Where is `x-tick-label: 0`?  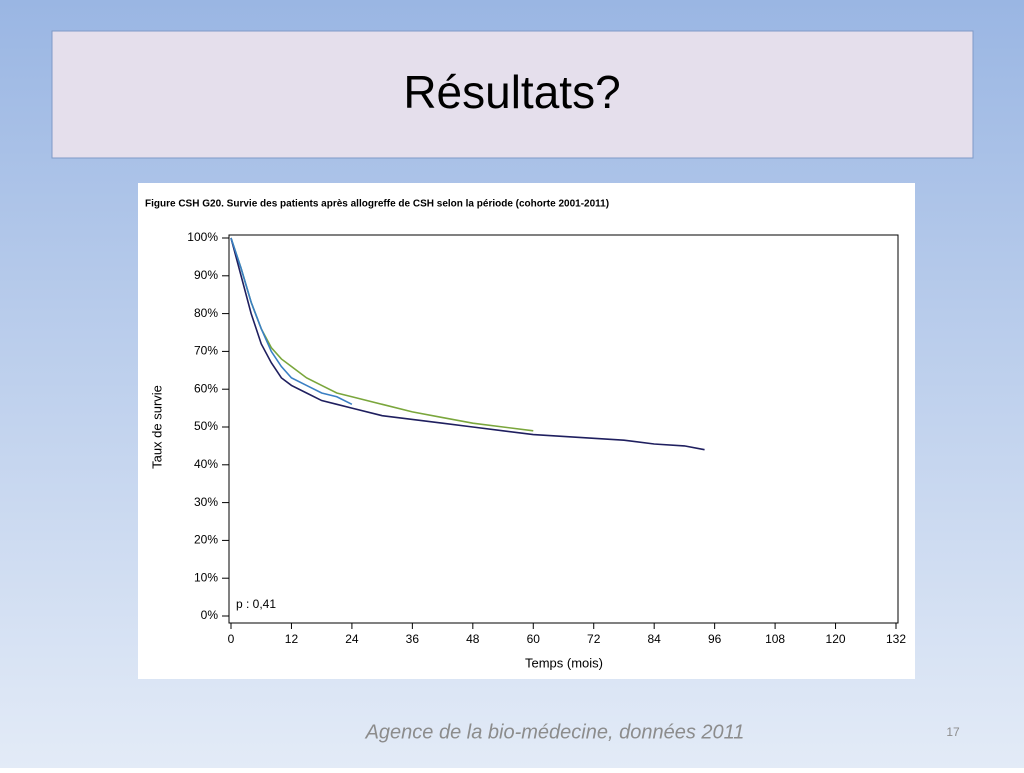 x-tick-label: 0 is located at coordinates (231, 639).